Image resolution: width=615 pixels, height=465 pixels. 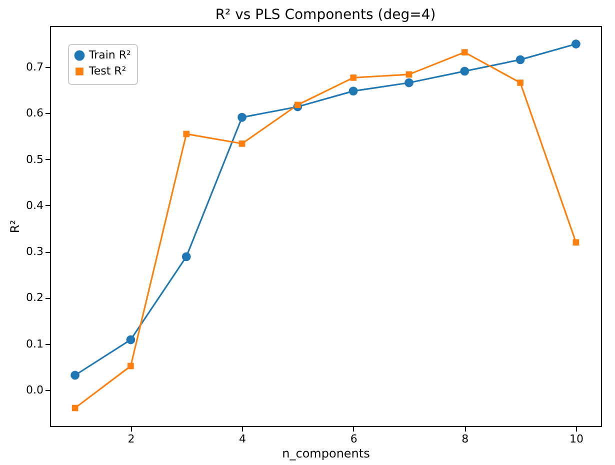 I want to click on y-axis-title: R², so click(x=15, y=227).